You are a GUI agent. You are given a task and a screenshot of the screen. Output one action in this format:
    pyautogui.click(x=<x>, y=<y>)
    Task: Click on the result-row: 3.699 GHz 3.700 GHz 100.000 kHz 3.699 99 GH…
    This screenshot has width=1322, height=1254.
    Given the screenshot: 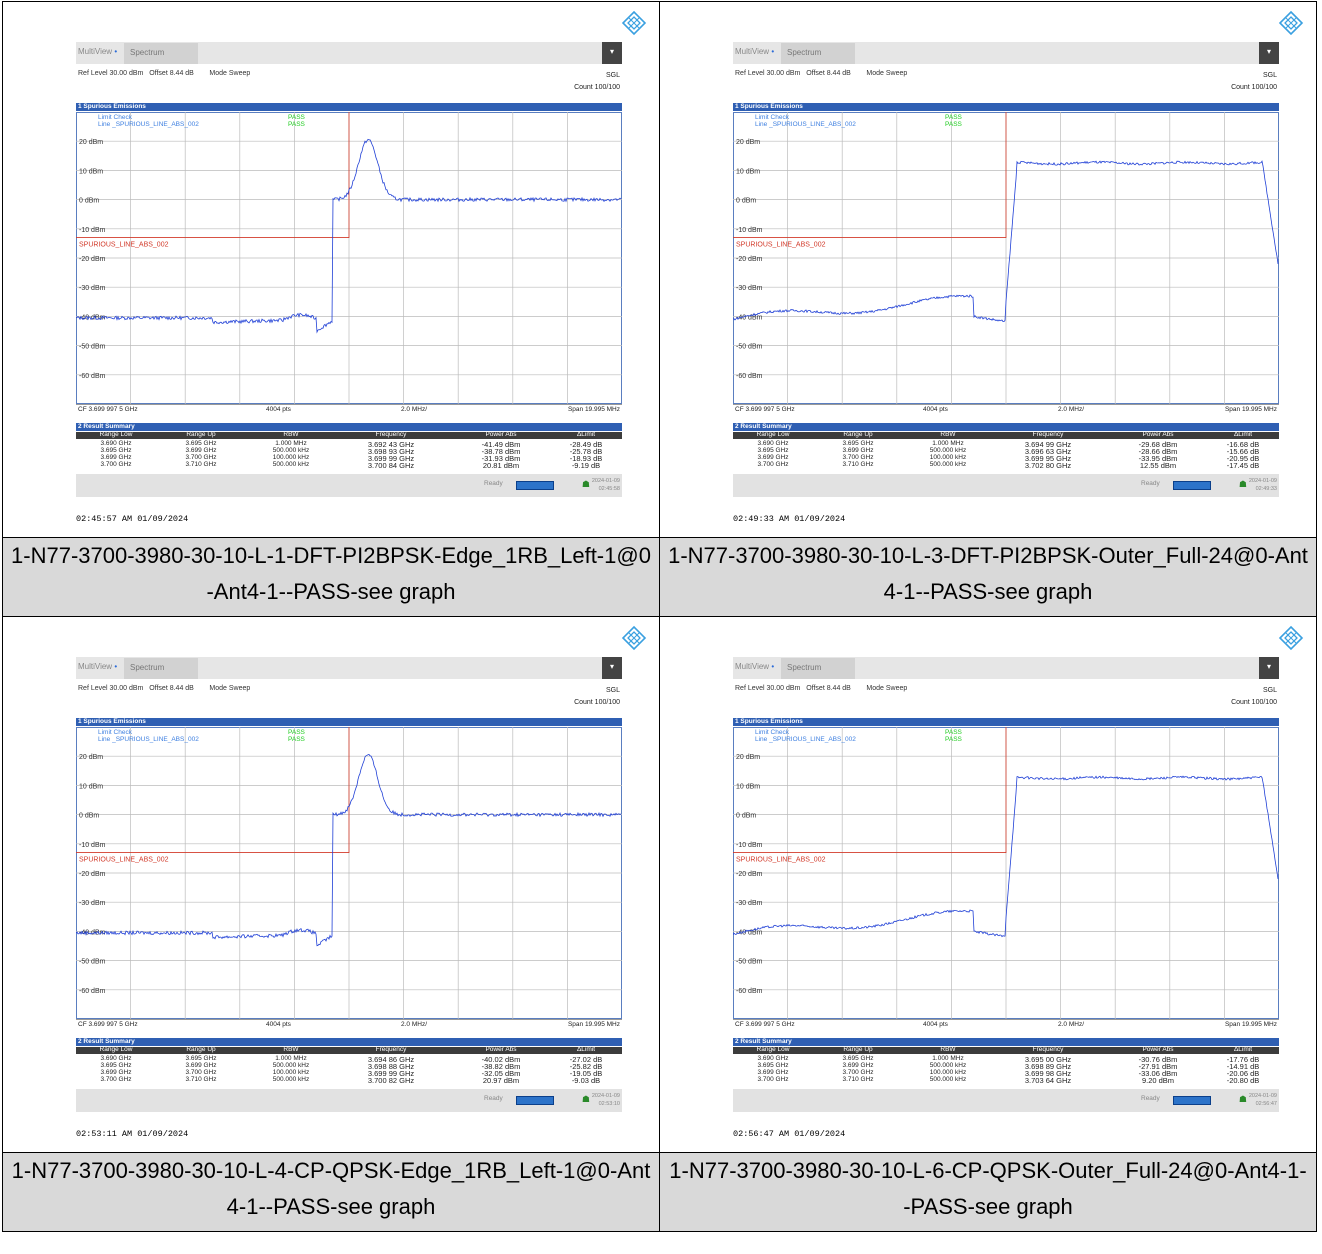 What is the action you would take?
    pyautogui.click(x=349, y=458)
    